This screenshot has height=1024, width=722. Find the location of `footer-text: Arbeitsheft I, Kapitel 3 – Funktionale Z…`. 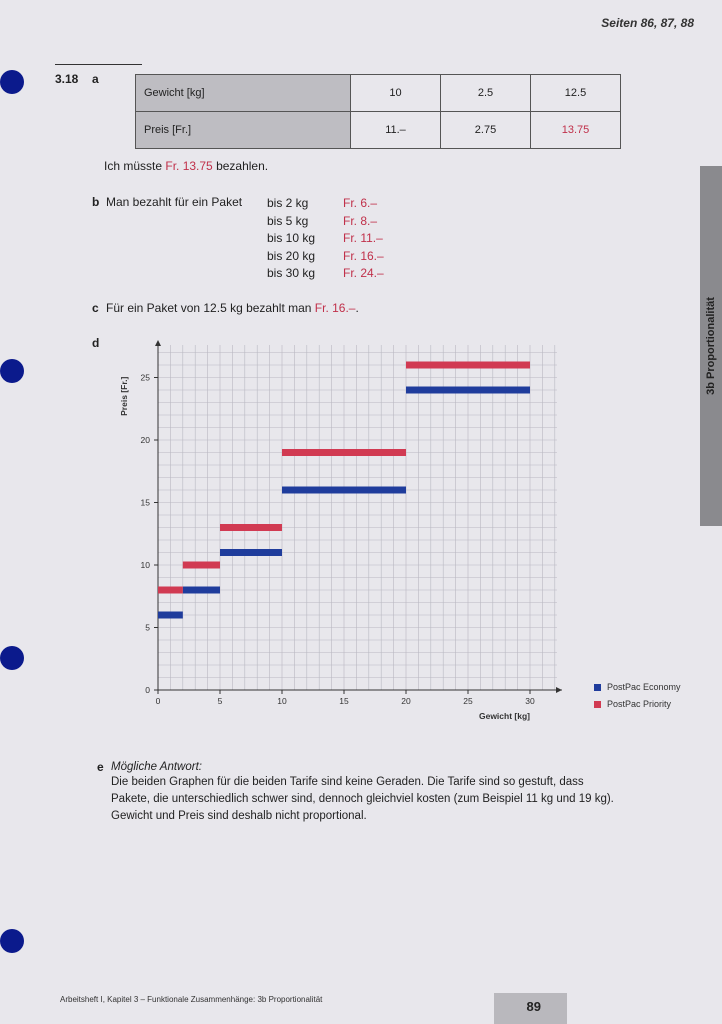

footer-text: Arbeitsheft I, Kapitel 3 – Funktionale Z… is located at coordinates (191, 999).